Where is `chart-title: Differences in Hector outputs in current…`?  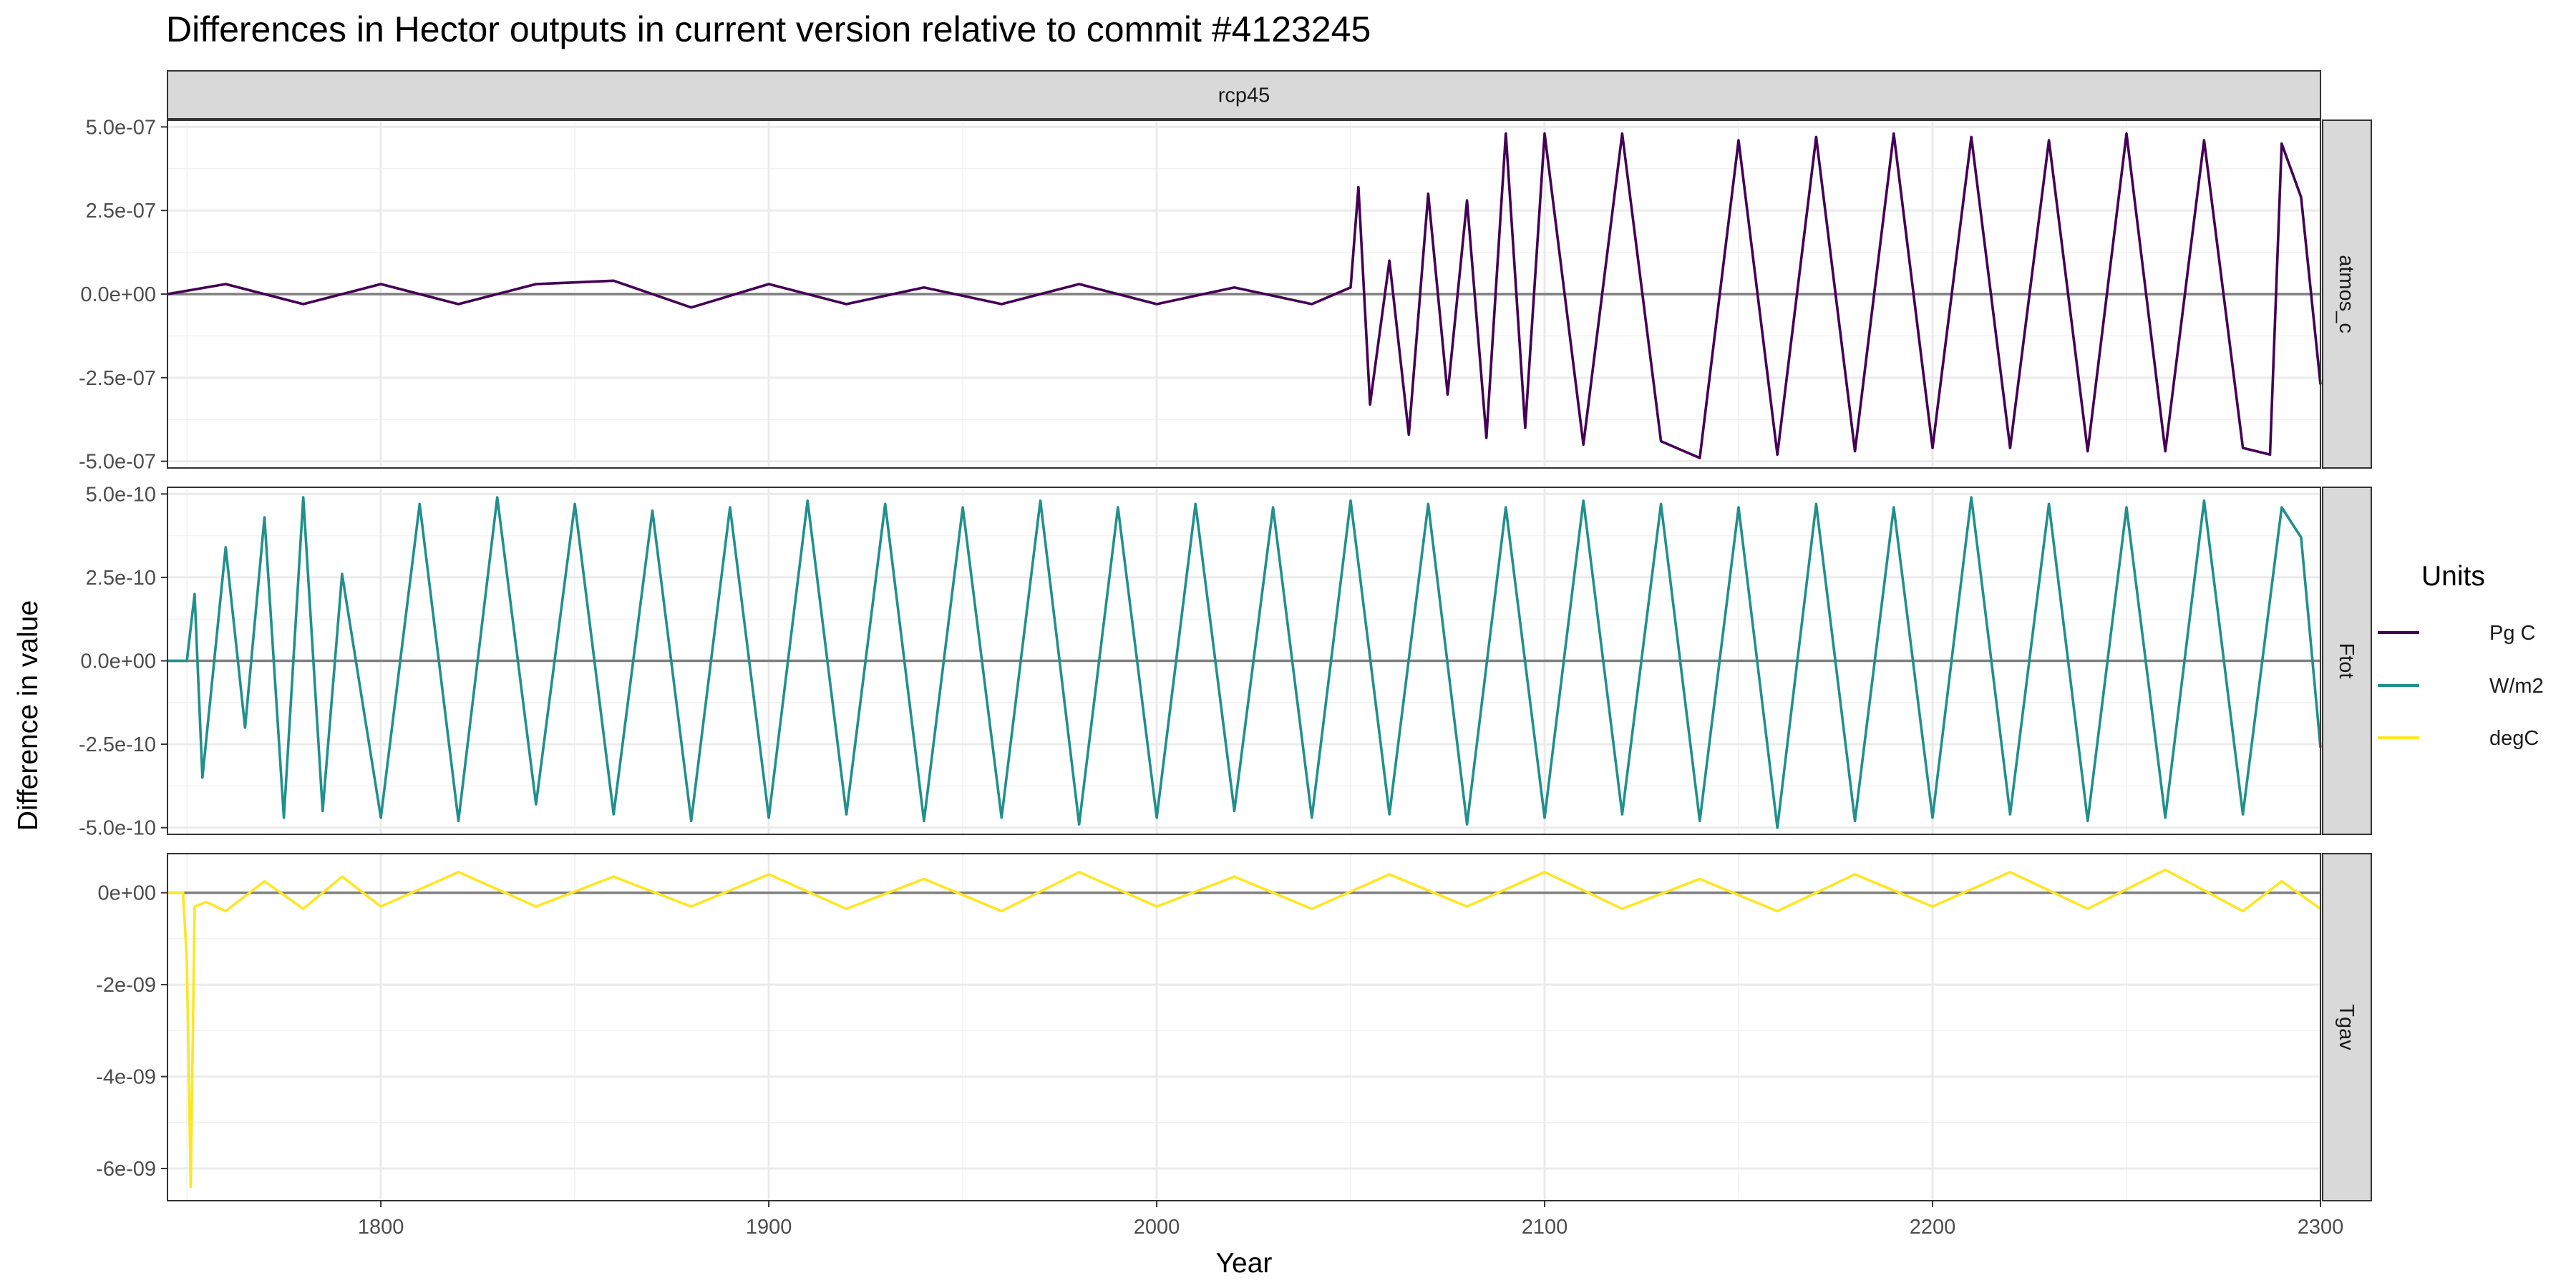 chart-title: Differences in Hector outputs in current… is located at coordinates (768, 29).